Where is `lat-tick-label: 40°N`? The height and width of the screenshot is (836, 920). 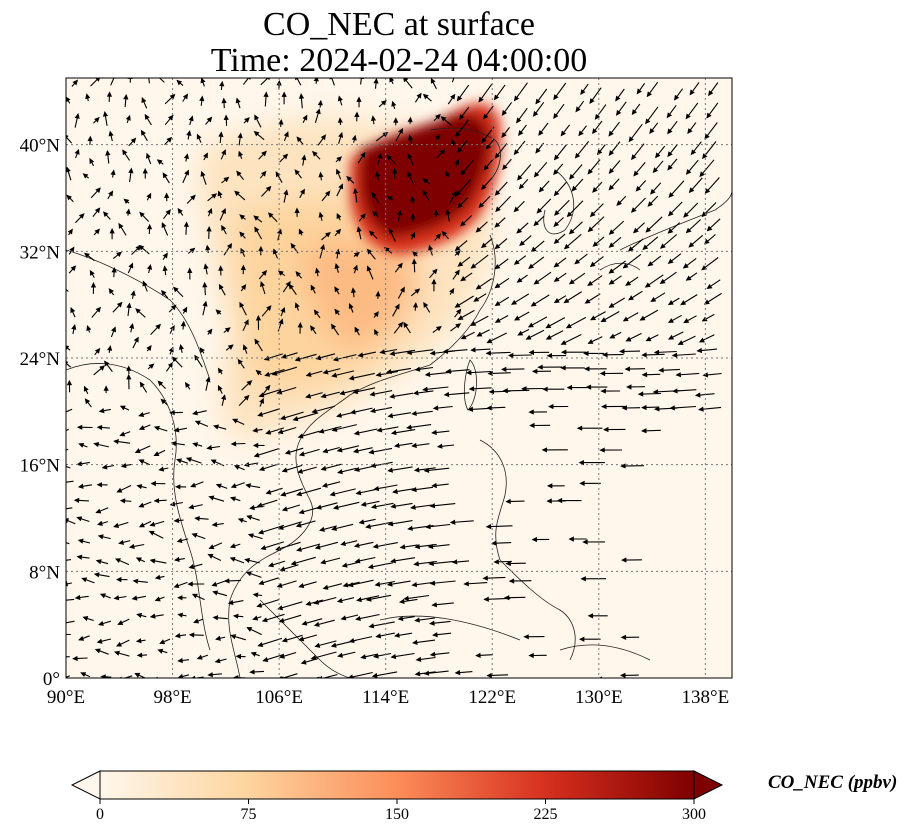
lat-tick-label: 40°N is located at coordinates (40, 146).